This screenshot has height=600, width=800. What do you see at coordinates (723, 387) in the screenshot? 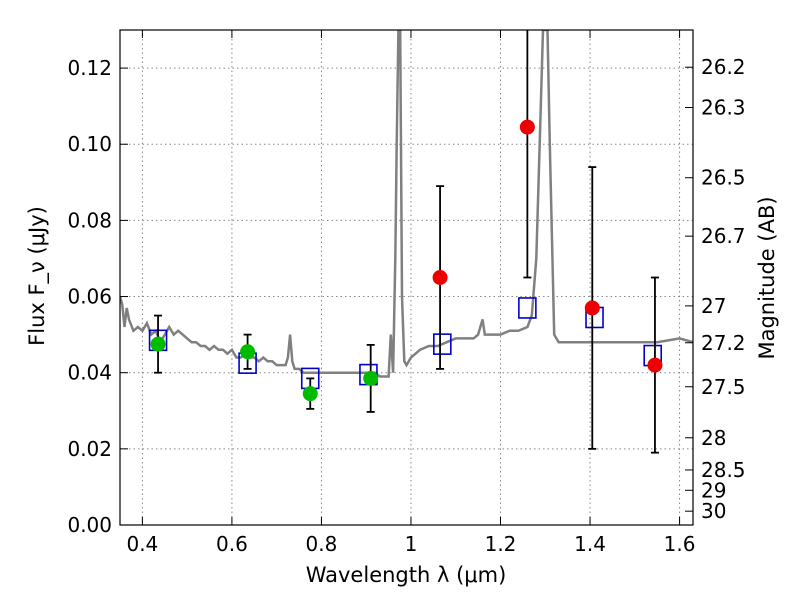
I see `mag-tick-label: 27.5` at bounding box center [723, 387].